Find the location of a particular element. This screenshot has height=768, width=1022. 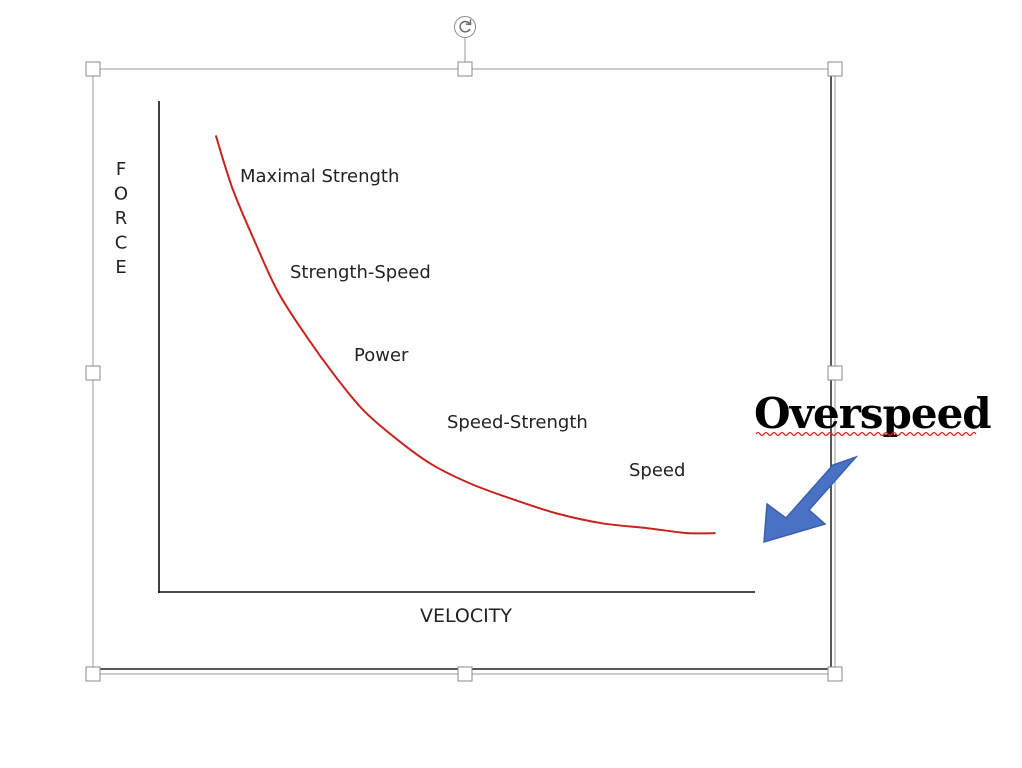

resize-handle-bottom-center is located at coordinates (465, 674).